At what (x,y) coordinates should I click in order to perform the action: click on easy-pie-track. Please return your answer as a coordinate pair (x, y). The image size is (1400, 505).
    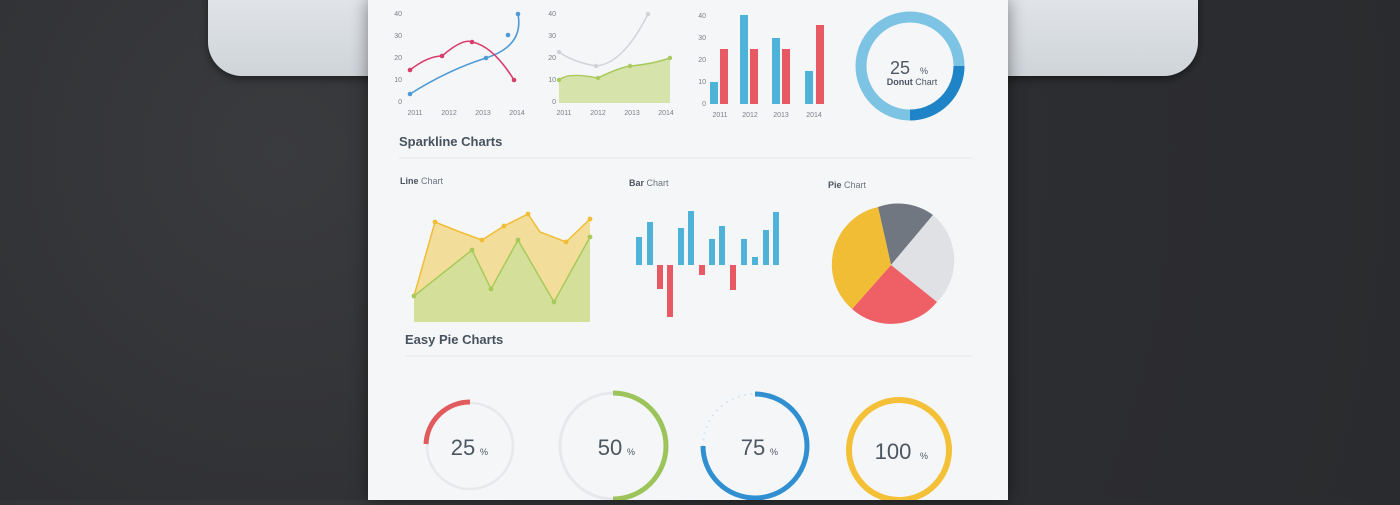
    Looking at the image, I should click on (470, 446).